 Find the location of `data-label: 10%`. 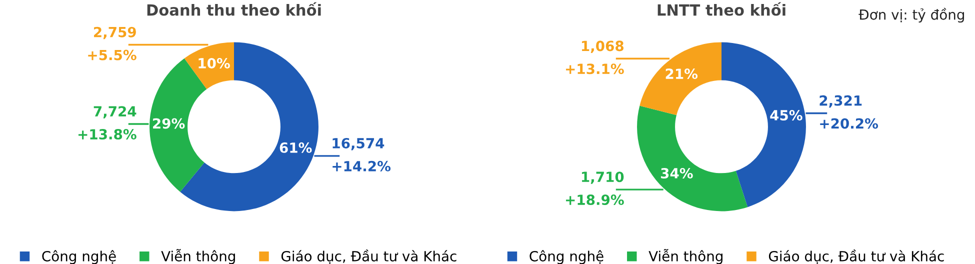

data-label: 10% is located at coordinates (214, 63).